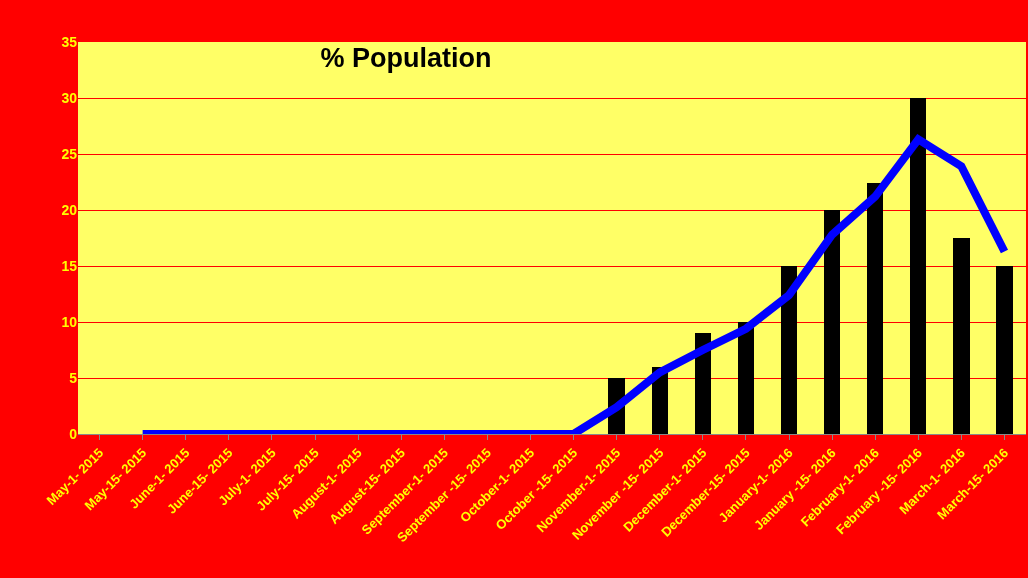  What do you see at coordinates (406, 58) in the screenshot?
I see `chart-title: % Population` at bounding box center [406, 58].